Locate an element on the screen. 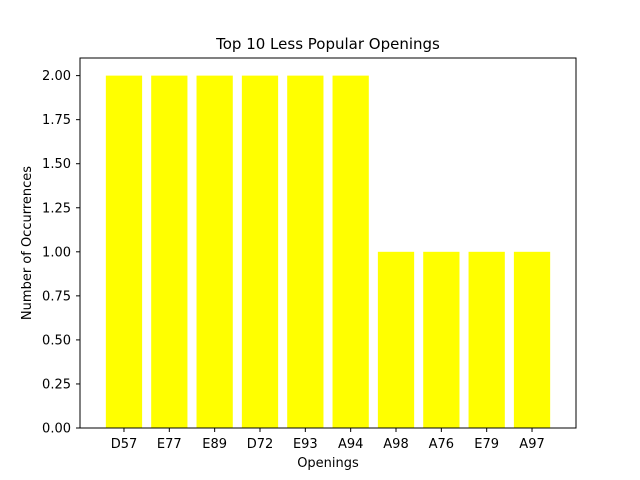  bar-E93 is located at coordinates (305, 251).